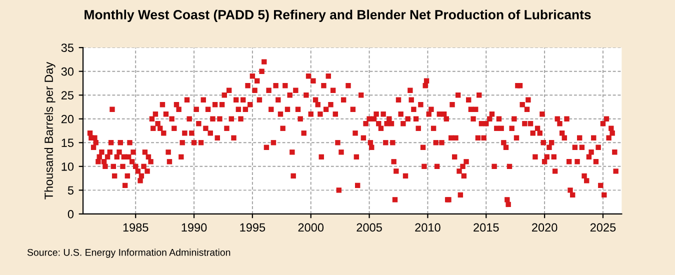 The height and width of the screenshot is (275, 675). What do you see at coordinates (68, 143) in the screenshot?
I see `y-tick-label: 15` at bounding box center [68, 143].